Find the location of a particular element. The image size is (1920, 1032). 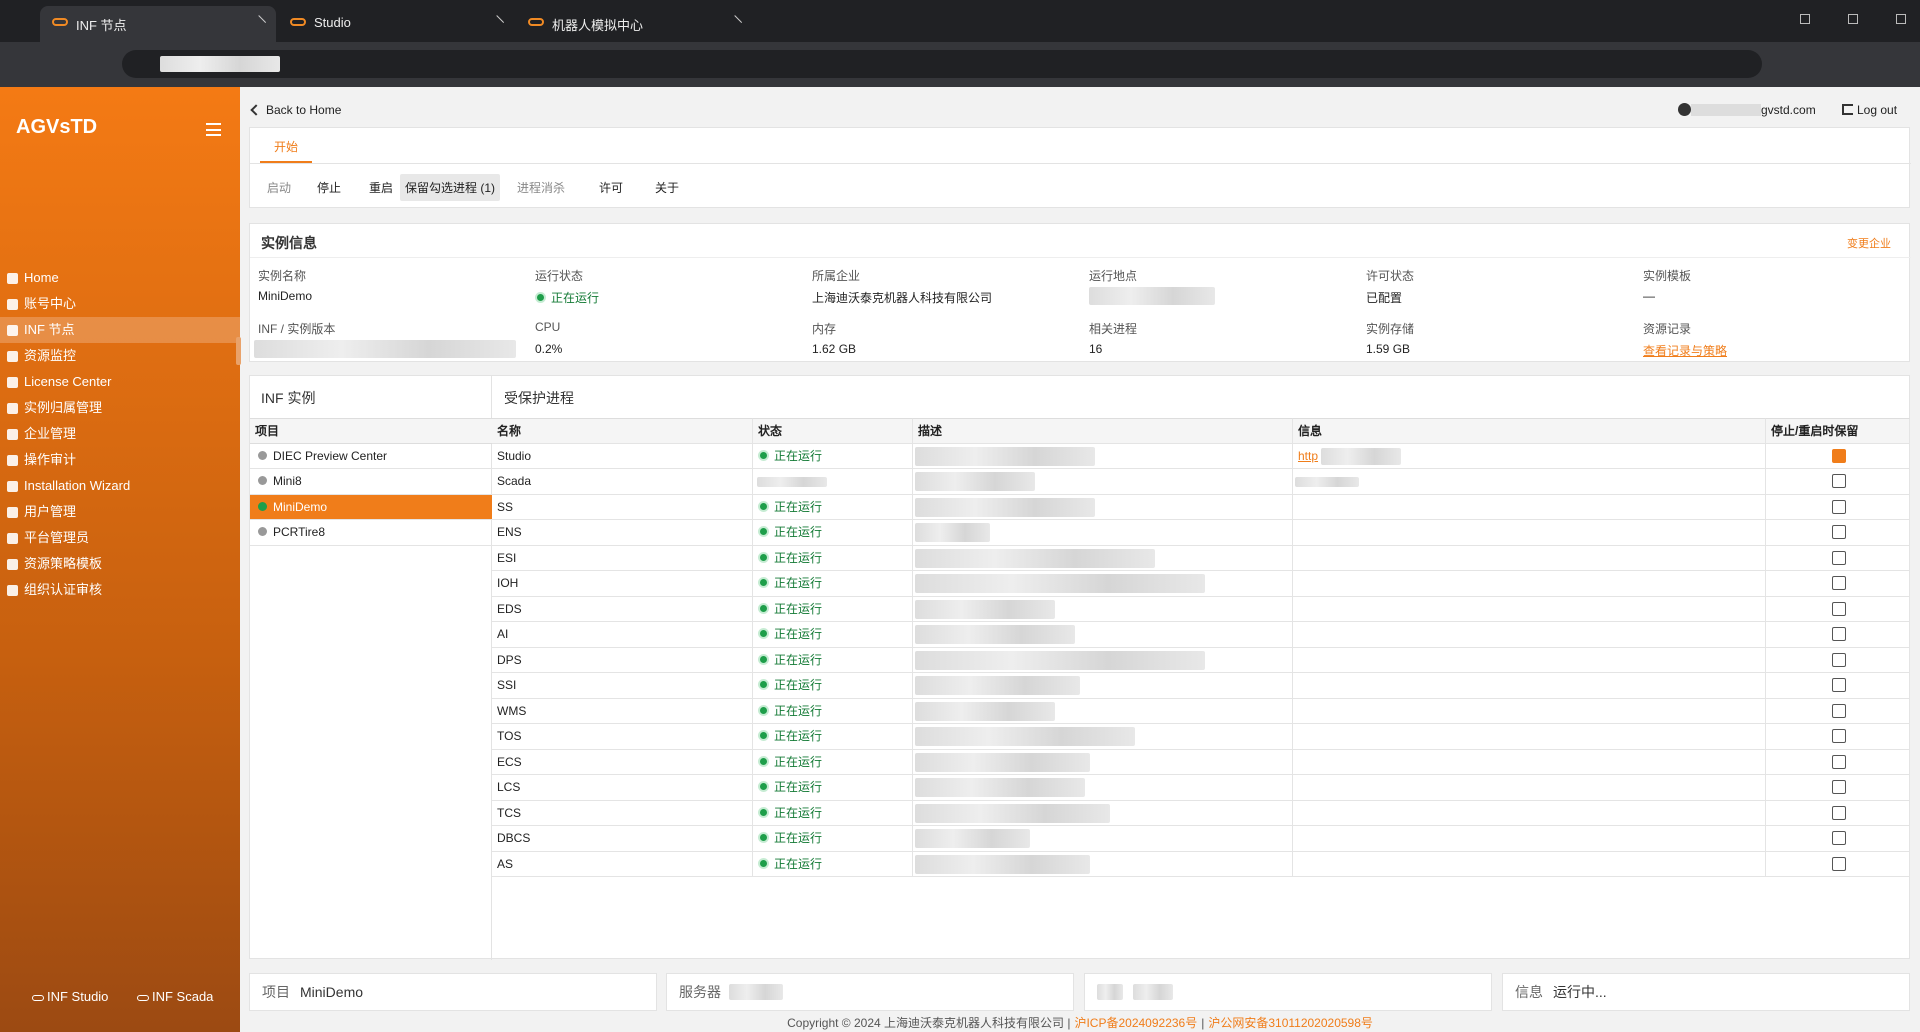

logout: Log out is located at coordinates (1869, 110).